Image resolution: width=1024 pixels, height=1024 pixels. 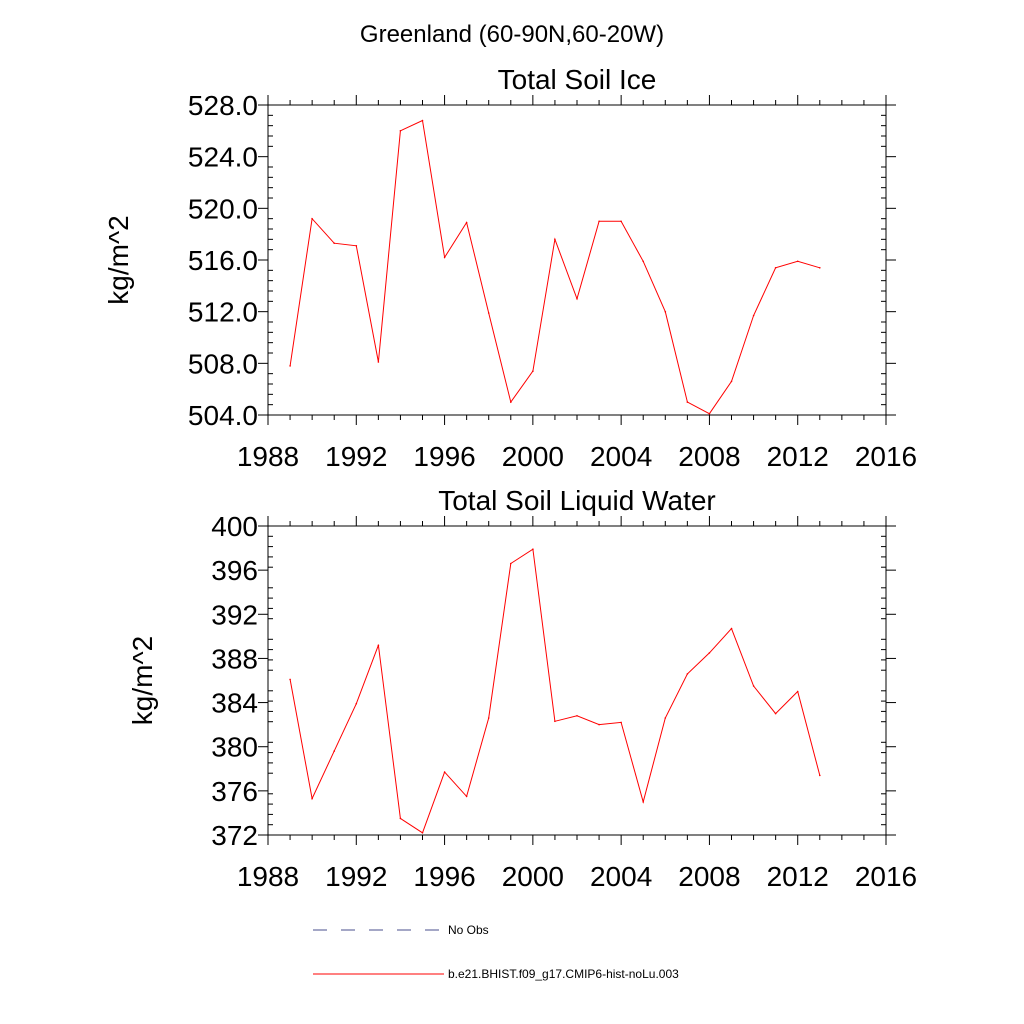 What do you see at coordinates (234, 614) in the screenshot?
I see `y-tick-label: 392` at bounding box center [234, 614].